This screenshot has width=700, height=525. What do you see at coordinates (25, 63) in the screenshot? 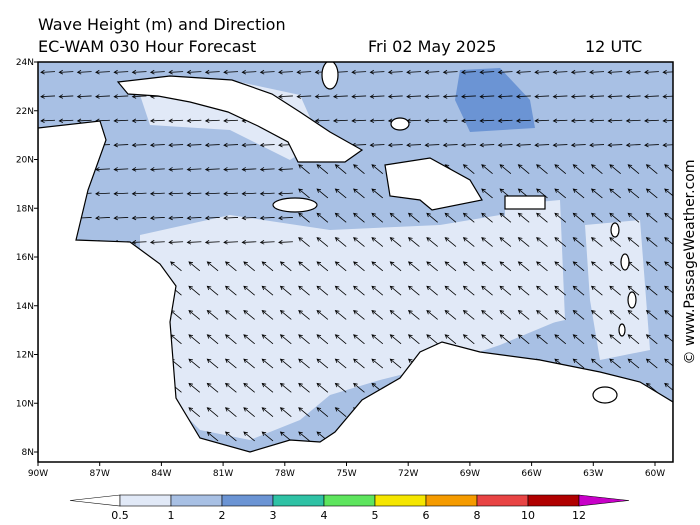
I see `lat-label: 24N` at bounding box center [25, 63].